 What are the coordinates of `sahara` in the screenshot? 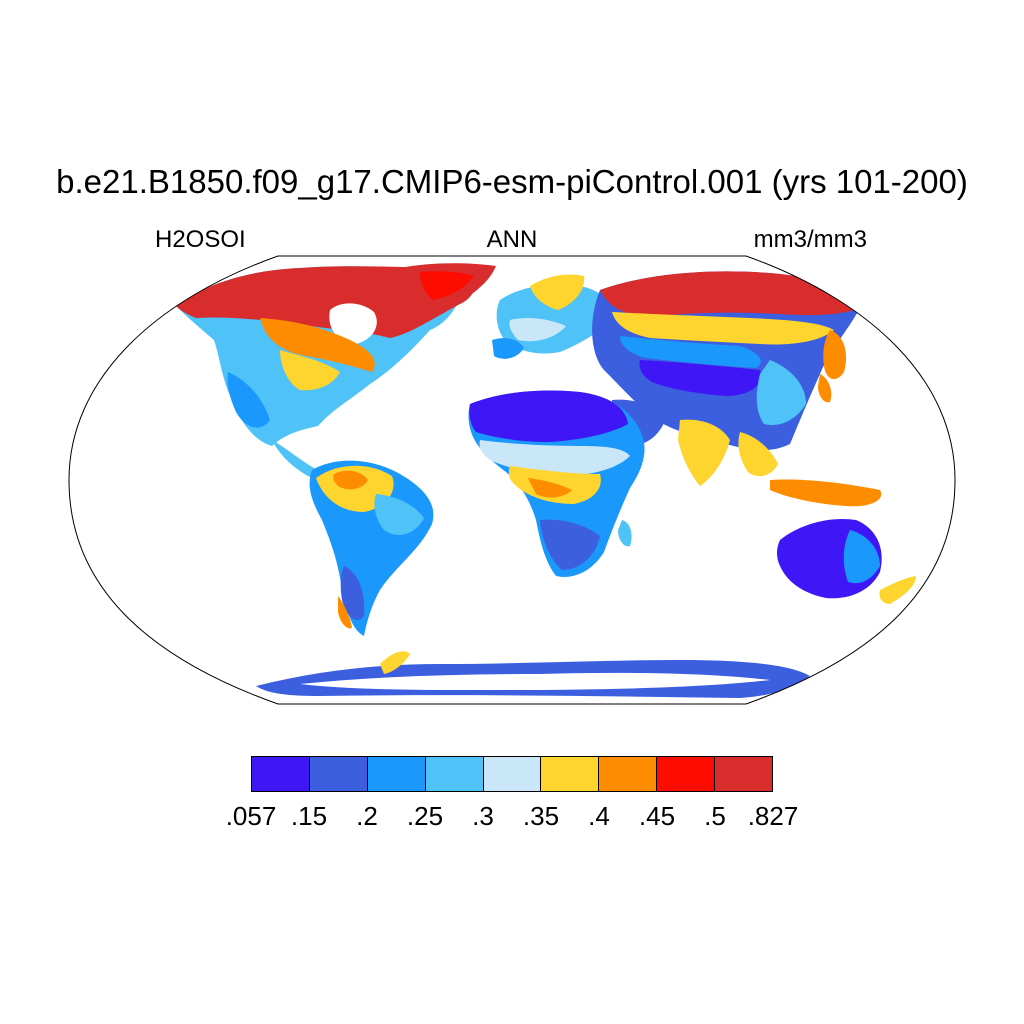 It's located at (548, 416).